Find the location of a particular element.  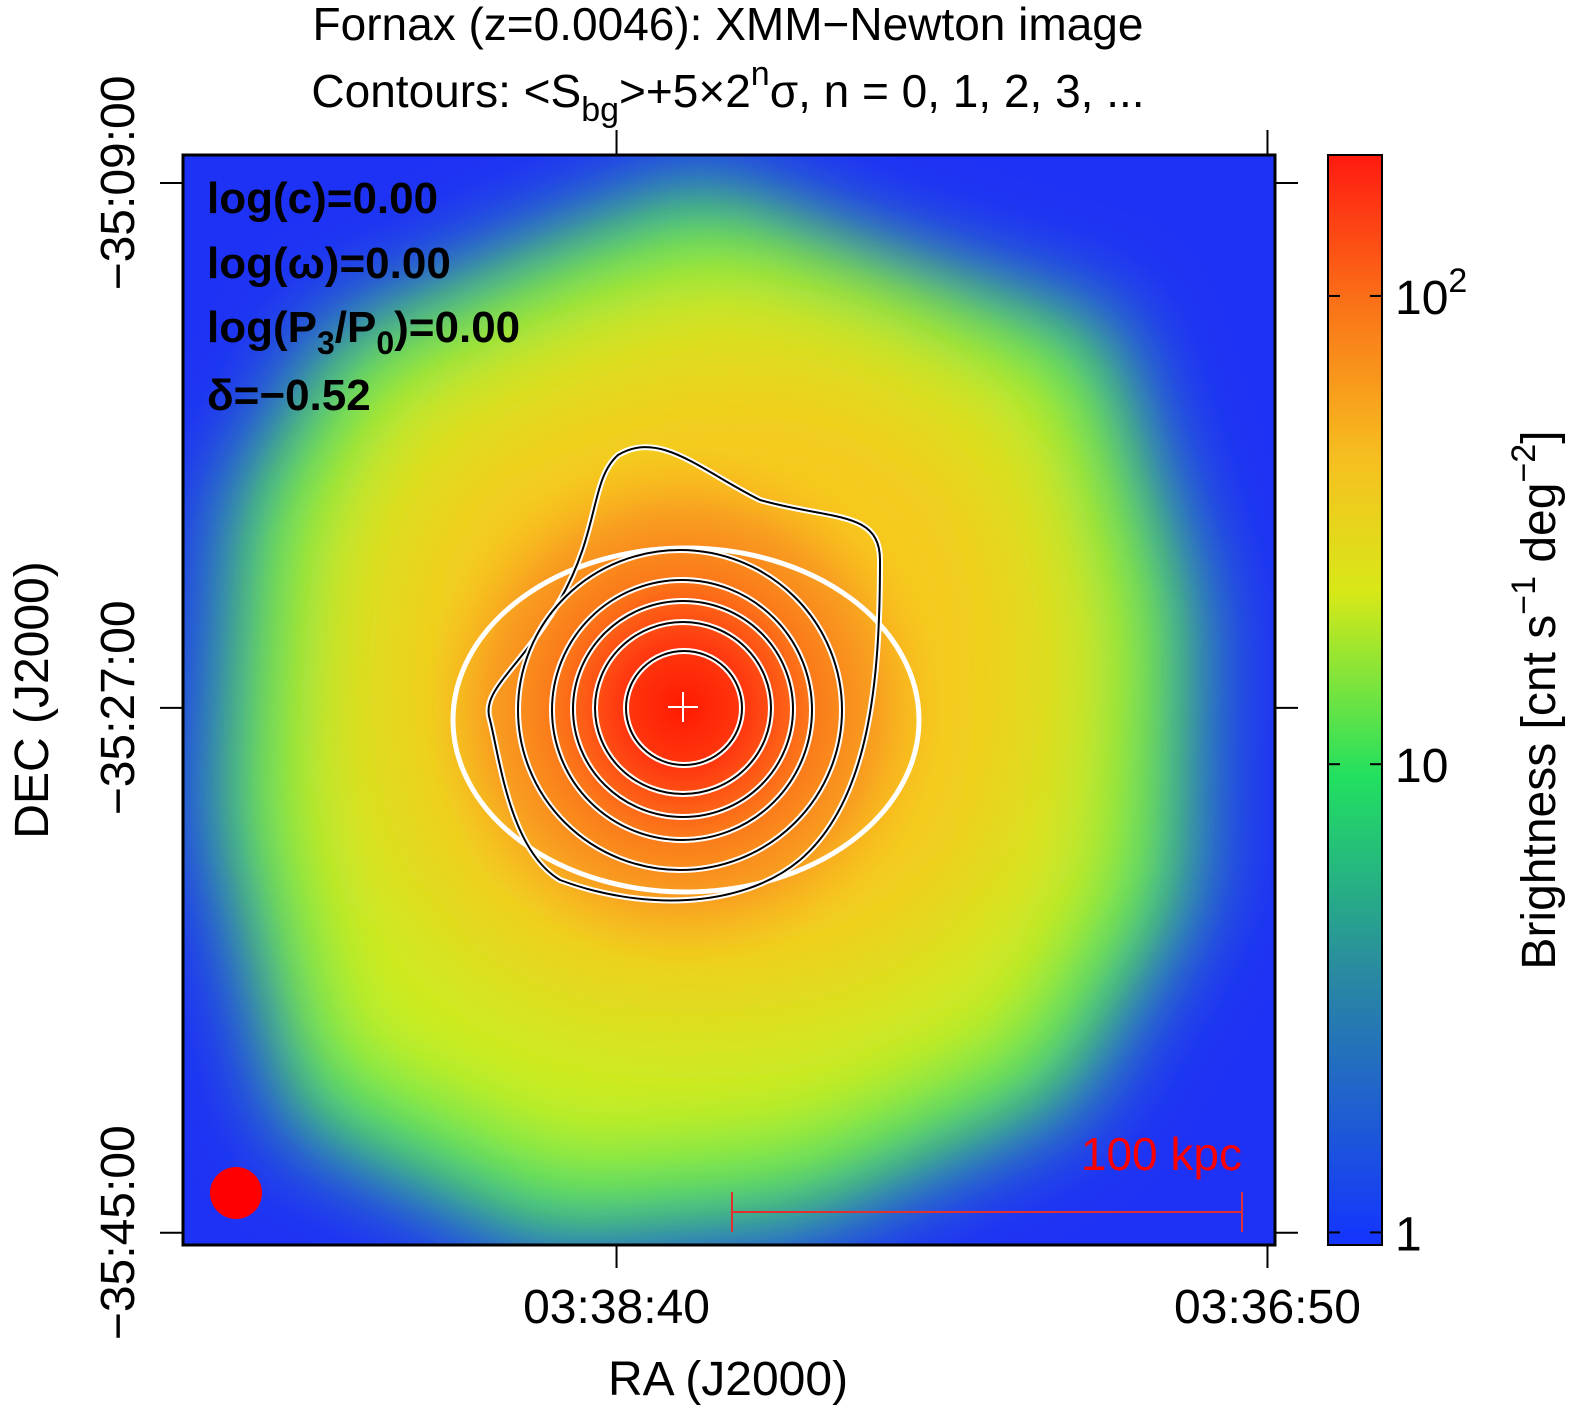

x-tick-label: 03:36:50 is located at coordinates (1267, 1307).